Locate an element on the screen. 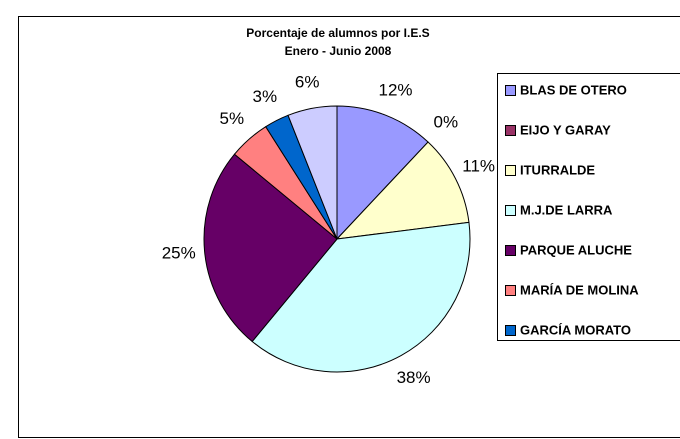 The image size is (680, 439). data-label: 38% is located at coordinates (414, 377).